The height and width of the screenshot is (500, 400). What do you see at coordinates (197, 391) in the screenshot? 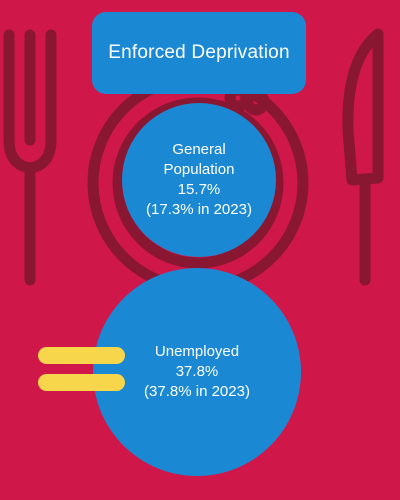
I see `unemployed-prior: (37.8% in 2023)` at bounding box center [197, 391].